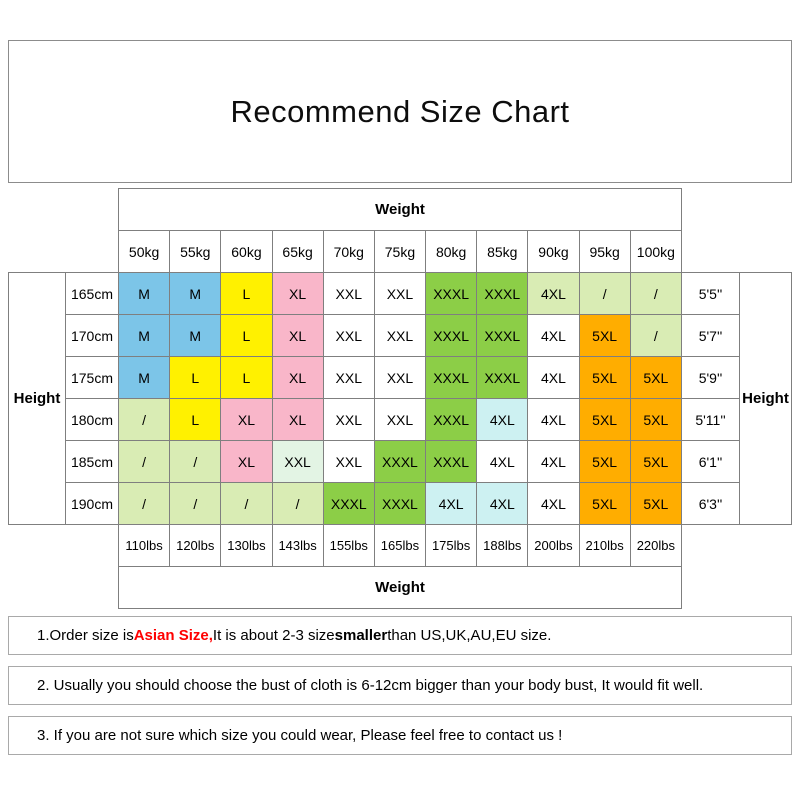 Image resolution: width=800 pixels, height=800 pixels. What do you see at coordinates (92, 293) in the screenshot?
I see `height-cm-cell: 165cm` at bounding box center [92, 293].